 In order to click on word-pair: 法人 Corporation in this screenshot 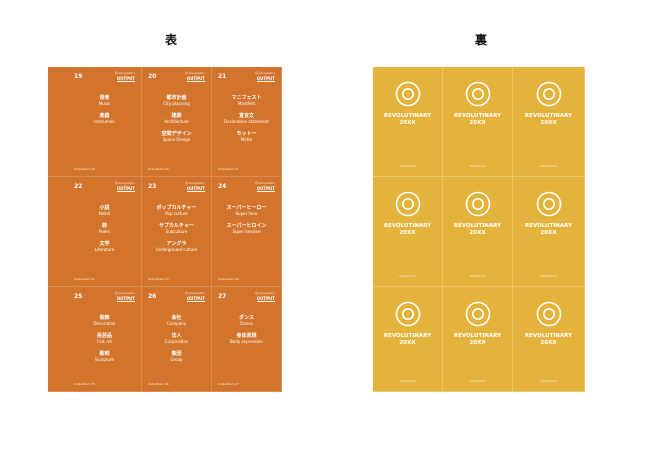, I will do `click(176, 338)`.